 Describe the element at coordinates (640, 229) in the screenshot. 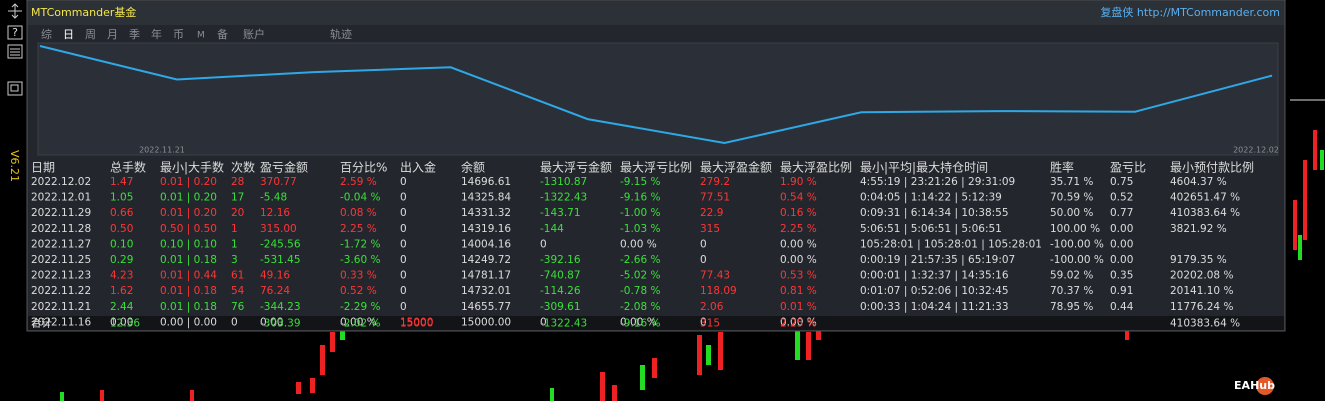

I see `table-cell: -1.03 %` at that location.